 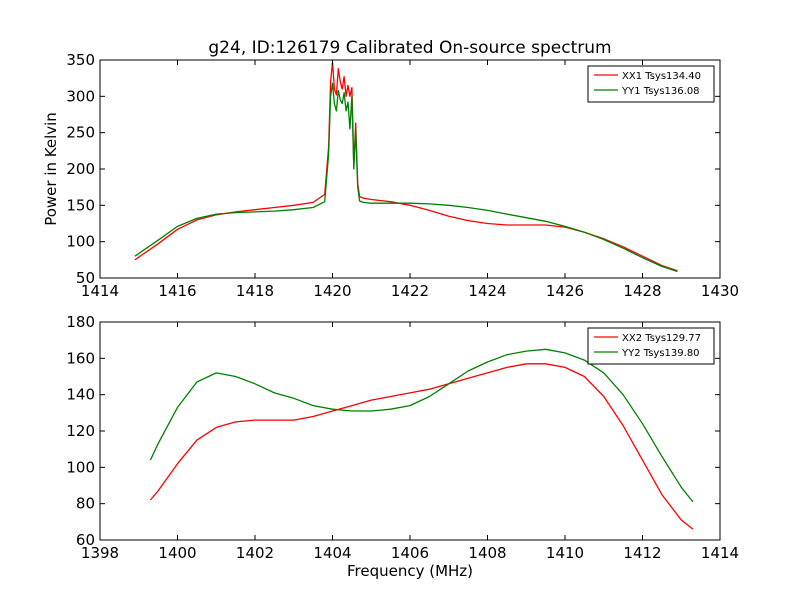 I want to click on legend: XX2 Tsys129.77 YY2 Tsys139.80, so click(x=651, y=346).